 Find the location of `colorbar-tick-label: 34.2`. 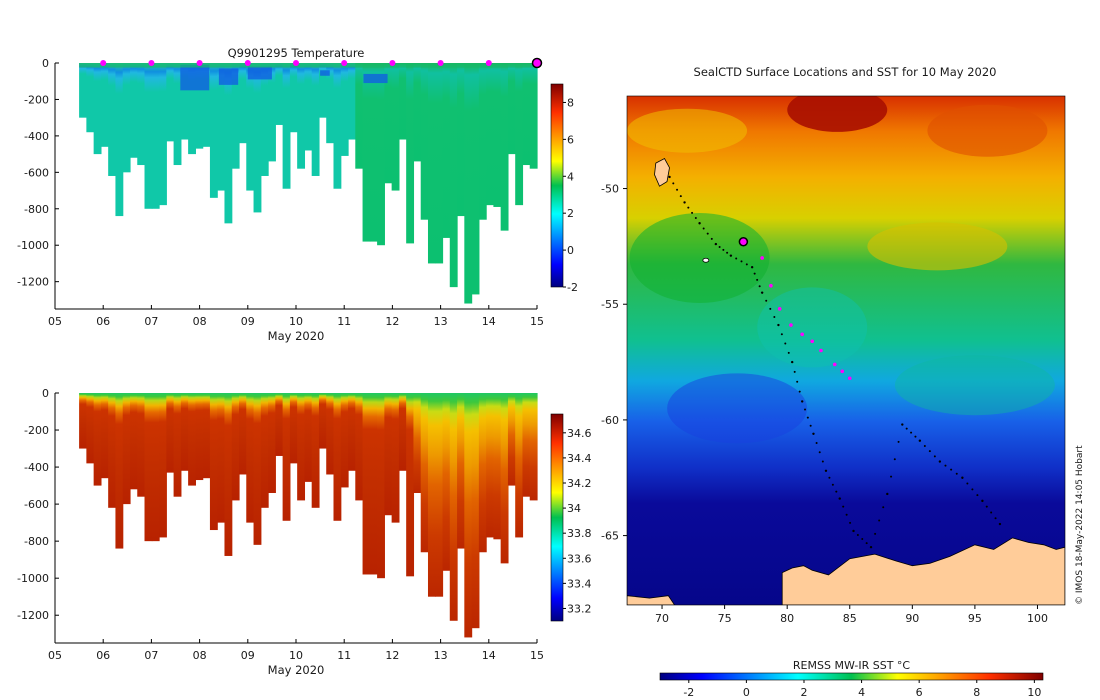

colorbar-tick-label: 34.2 is located at coordinates (579, 483).